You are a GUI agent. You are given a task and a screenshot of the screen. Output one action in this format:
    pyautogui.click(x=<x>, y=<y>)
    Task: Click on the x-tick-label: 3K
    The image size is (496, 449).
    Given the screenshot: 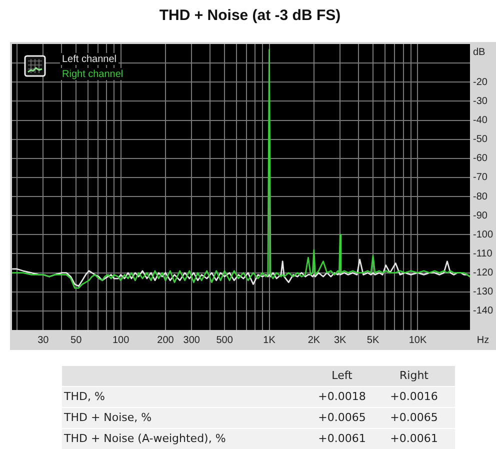 What is the action you would take?
    pyautogui.click(x=340, y=340)
    